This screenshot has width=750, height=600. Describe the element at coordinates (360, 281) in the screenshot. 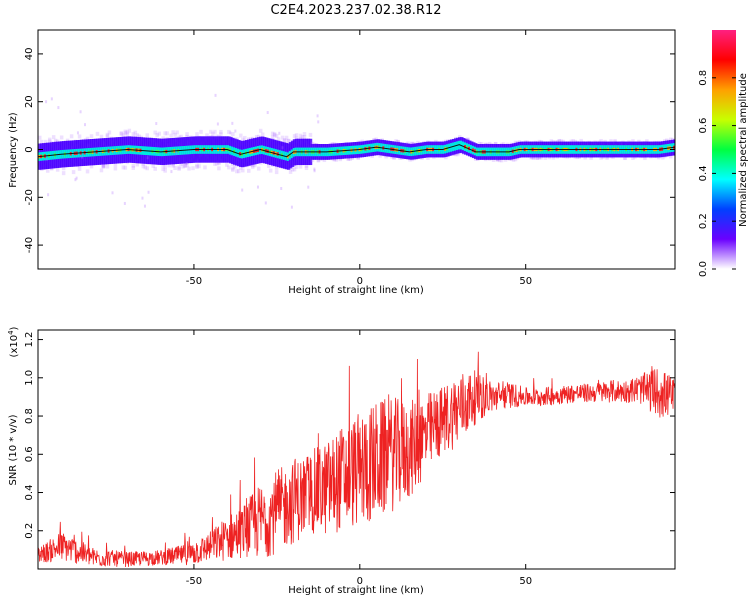

I see `x-tick-label: 0` at that location.